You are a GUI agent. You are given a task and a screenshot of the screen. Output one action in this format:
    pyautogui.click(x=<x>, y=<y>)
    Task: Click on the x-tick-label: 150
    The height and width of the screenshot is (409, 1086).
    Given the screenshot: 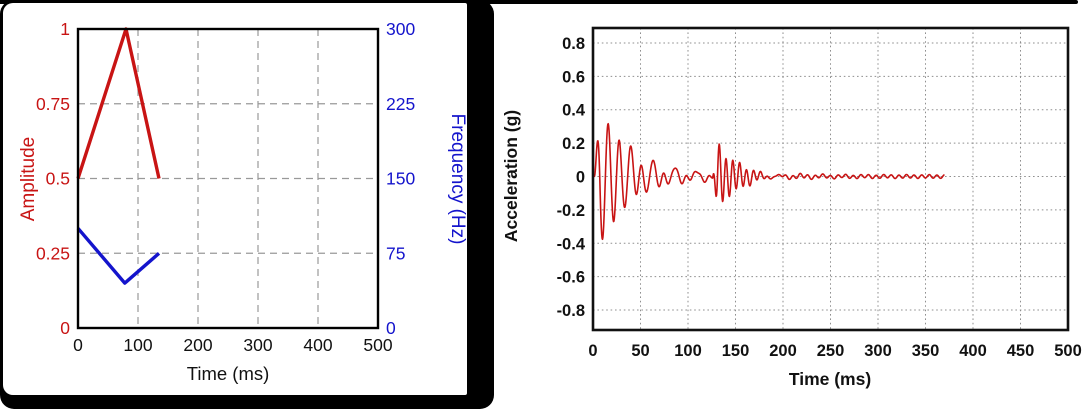 What is the action you would take?
    pyautogui.click(x=736, y=351)
    